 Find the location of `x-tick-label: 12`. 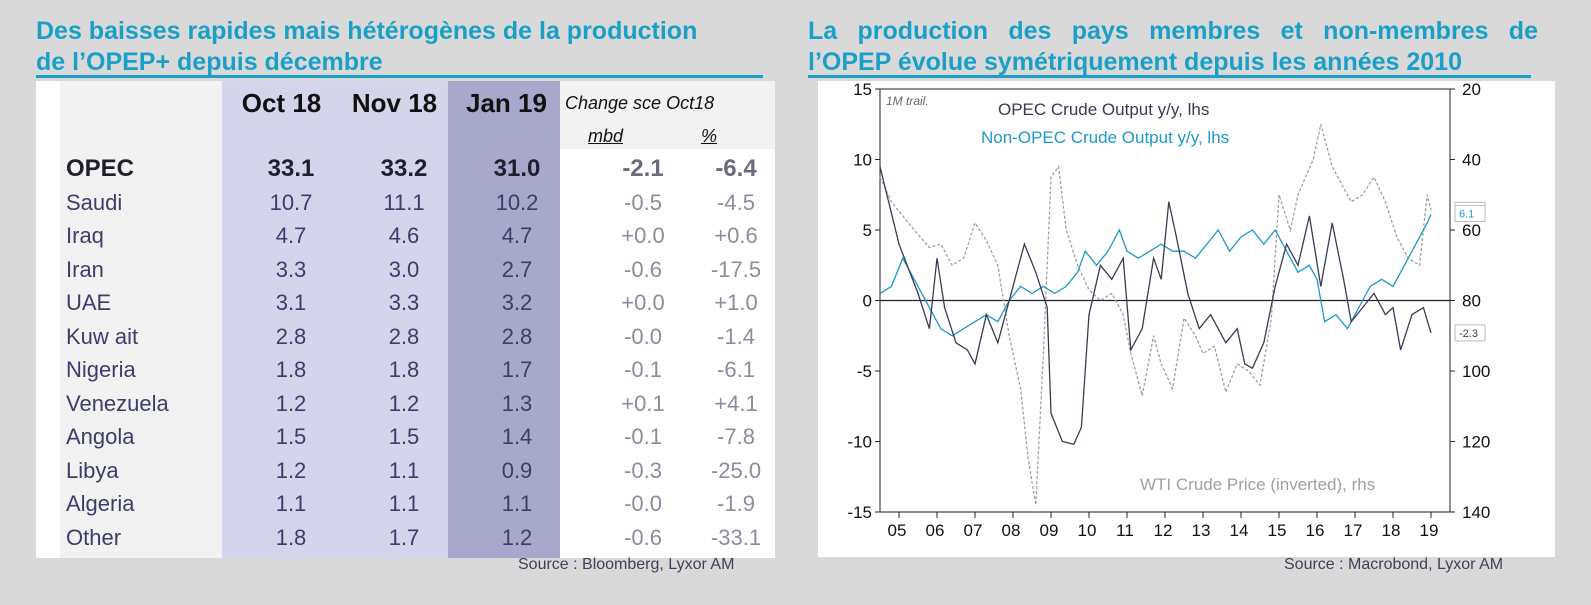

x-tick-label: 12 is located at coordinates (1163, 530).